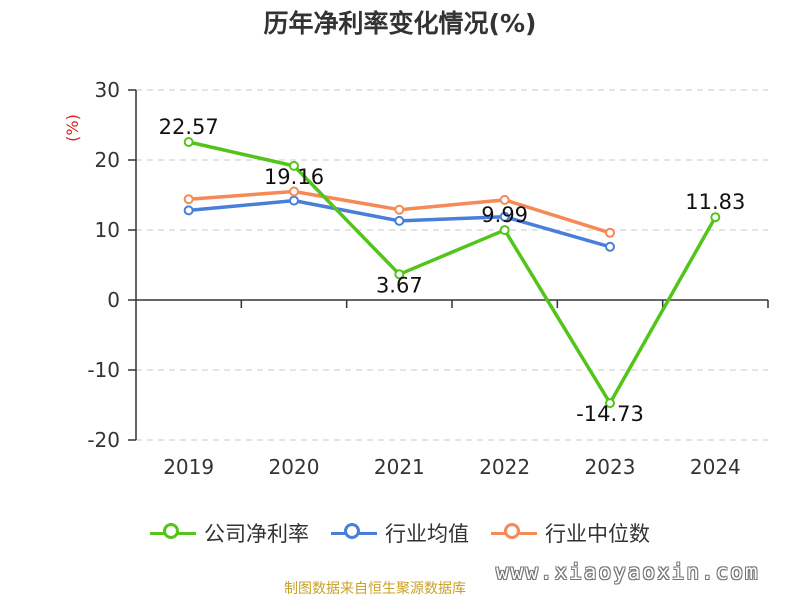  What do you see at coordinates (715, 467) in the screenshot?
I see `x-tick-label: 2024` at bounding box center [715, 467].